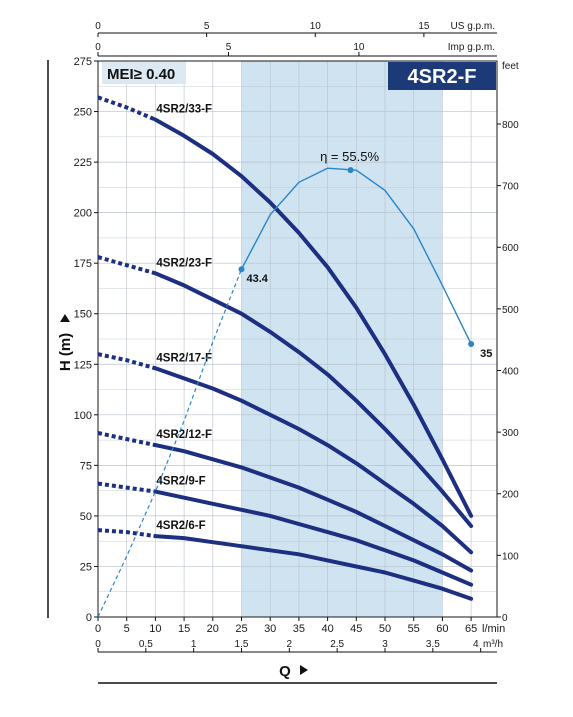 This screenshot has width=573, height=717. What do you see at coordinates (207, 26) in the screenshot?
I see `us-gpm-tick-label: 5` at bounding box center [207, 26].